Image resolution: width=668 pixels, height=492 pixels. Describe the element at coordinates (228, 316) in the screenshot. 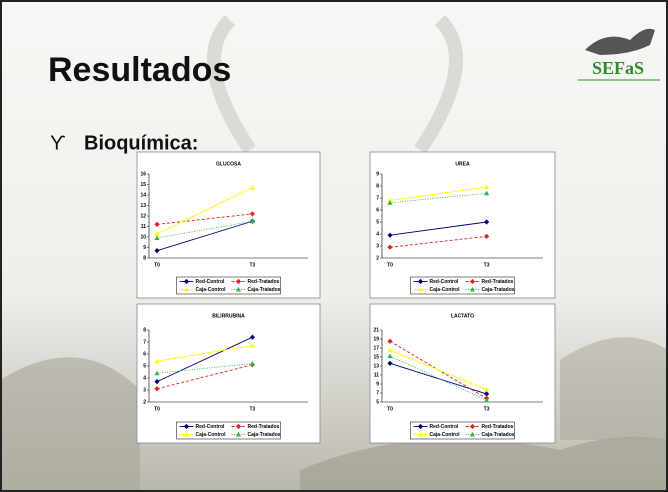

I see `chart-title: BILIRRUBINA` at that location.